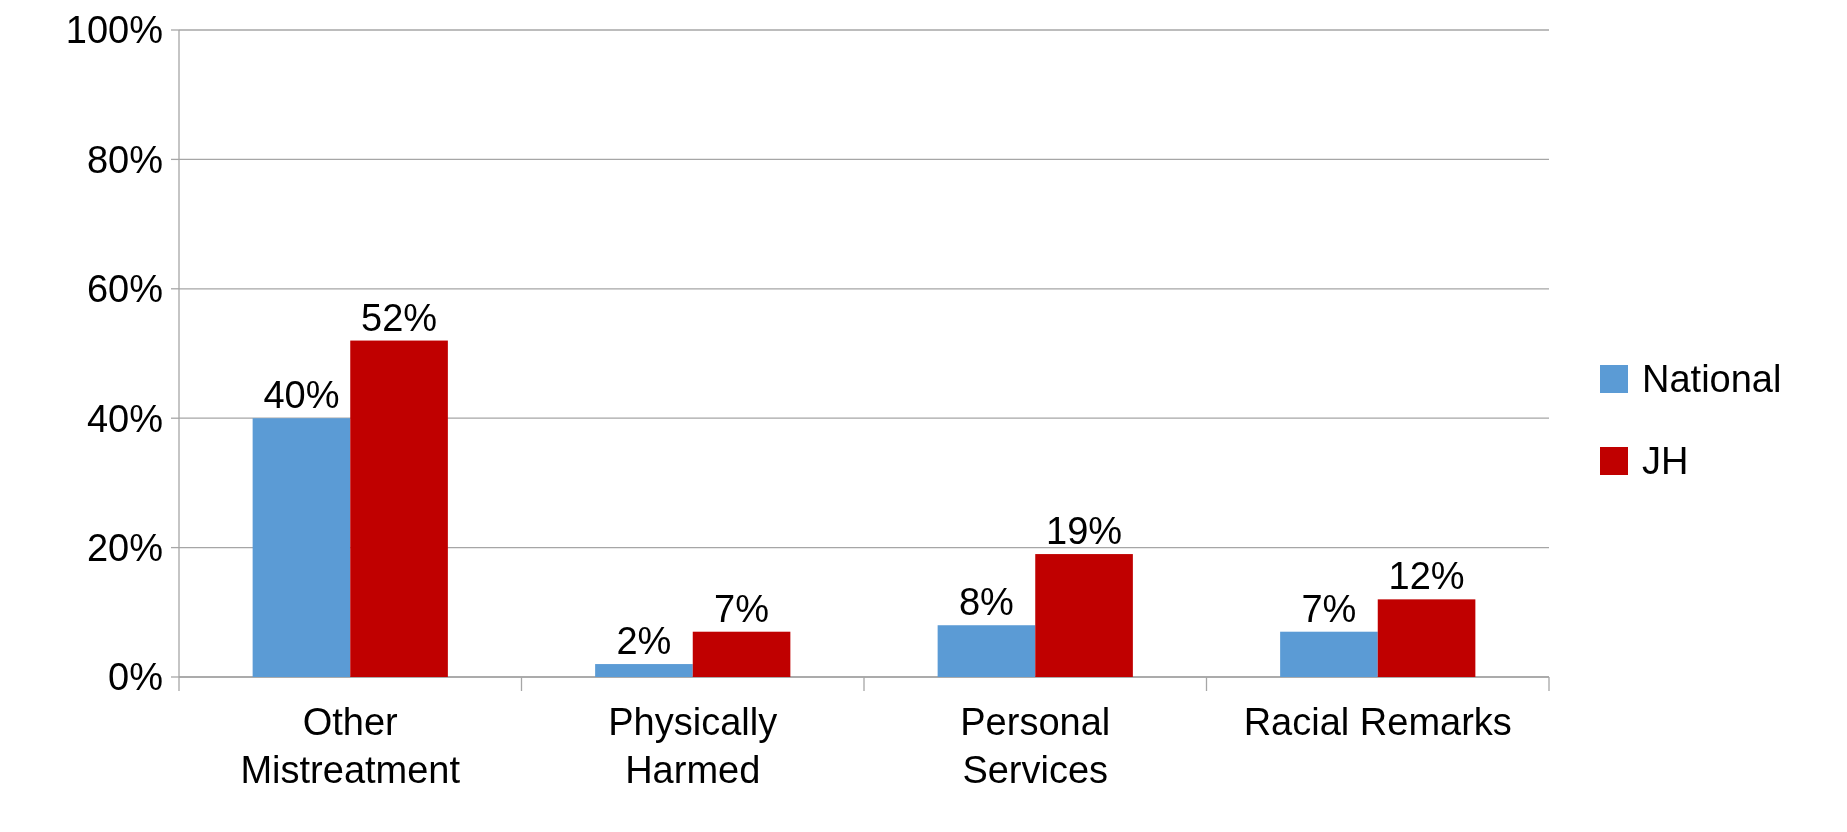 The image size is (1847, 832). I want to click on data-label: 19%, so click(1084, 531).